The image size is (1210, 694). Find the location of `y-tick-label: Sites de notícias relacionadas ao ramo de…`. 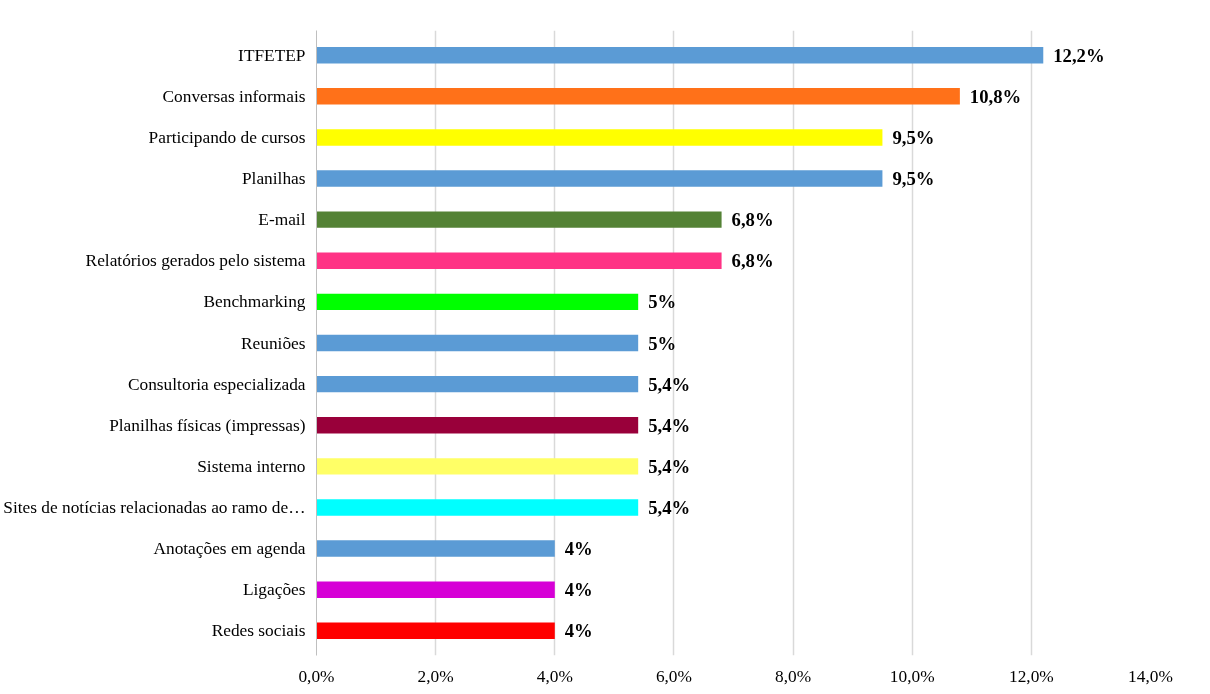

y-tick-label: Sites de notícias relacionadas ao ramo de… is located at coordinates (154, 507).